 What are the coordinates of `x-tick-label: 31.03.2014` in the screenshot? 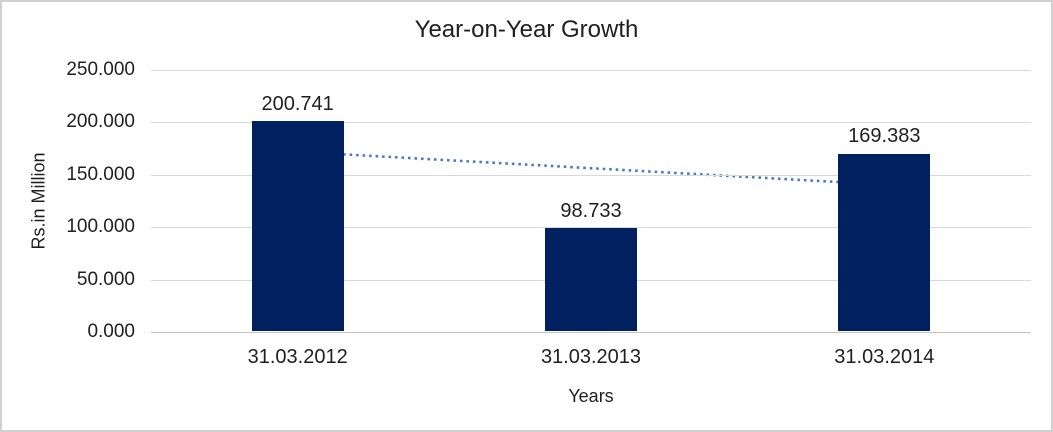 It's located at (884, 357).